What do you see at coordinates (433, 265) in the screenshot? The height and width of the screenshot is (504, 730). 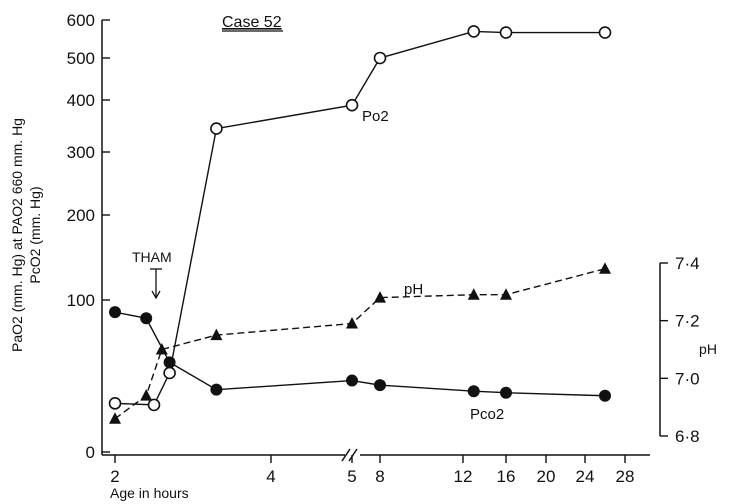 I see `series-labels: Po2 pH Pco2` at bounding box center [433, 265].